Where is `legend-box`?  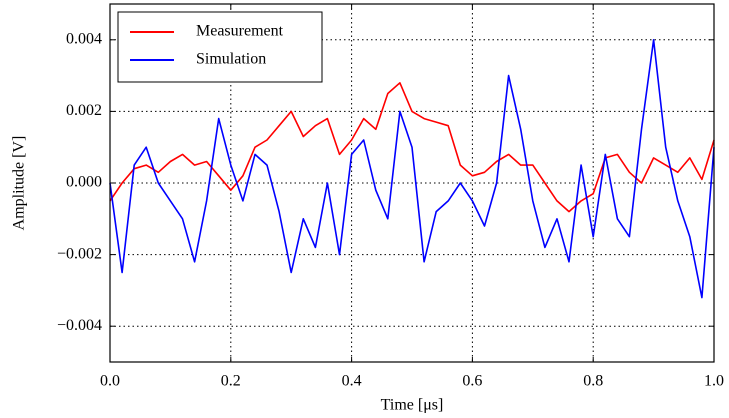 legend-box is located at coordinates (220, 47).